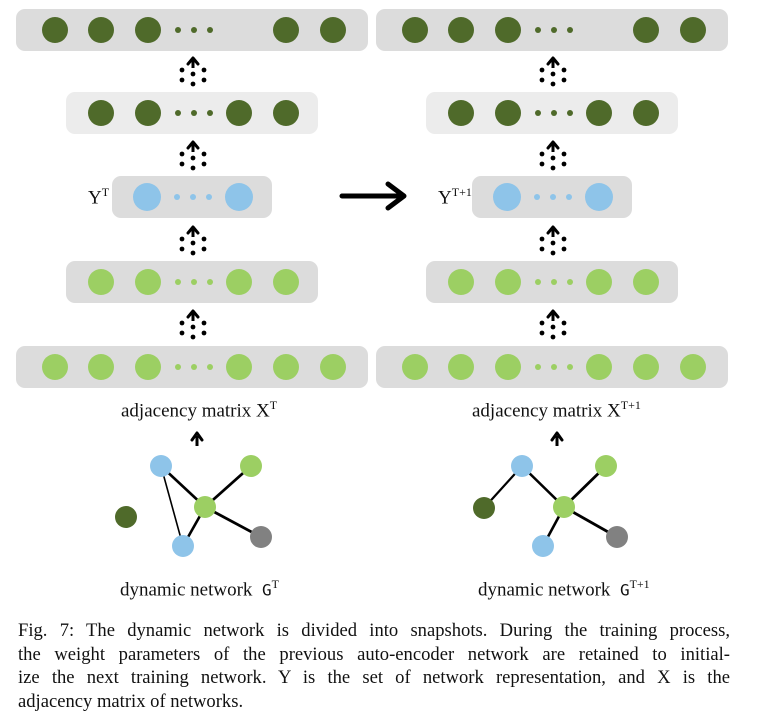 The width and height of the screenshot is (761, 722). I want to click on input-arrow-icon, so click(557, 438).